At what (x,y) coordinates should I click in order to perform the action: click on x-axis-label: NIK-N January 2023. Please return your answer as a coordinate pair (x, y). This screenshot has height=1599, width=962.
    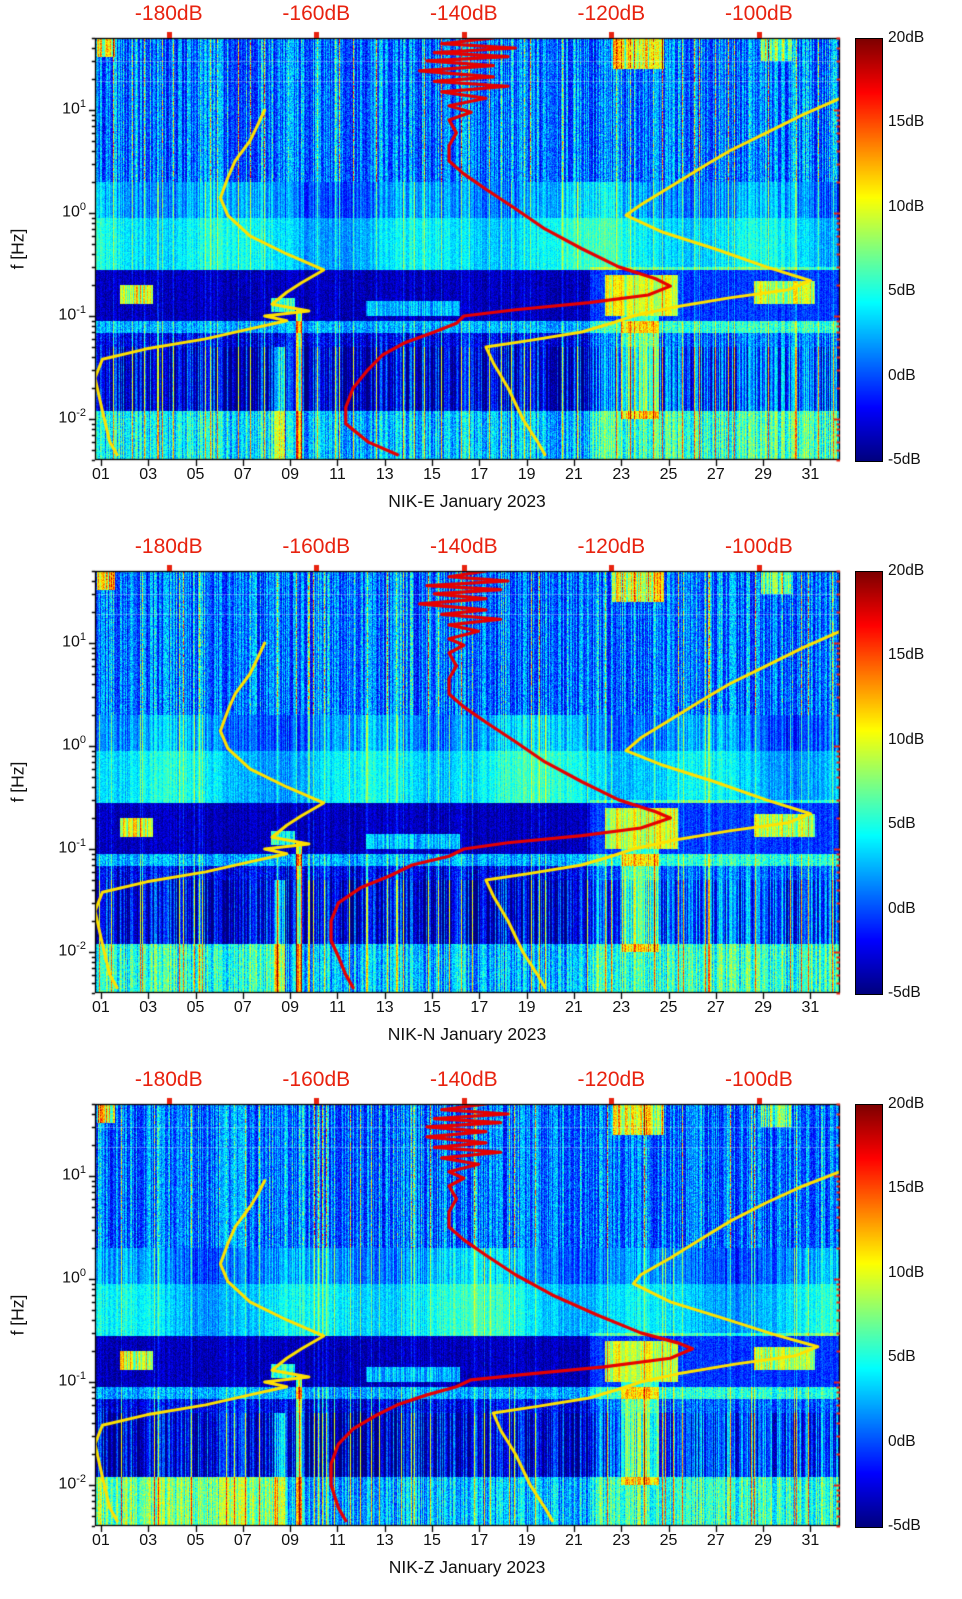
    Looking at the image, I should click on (467, 1034).